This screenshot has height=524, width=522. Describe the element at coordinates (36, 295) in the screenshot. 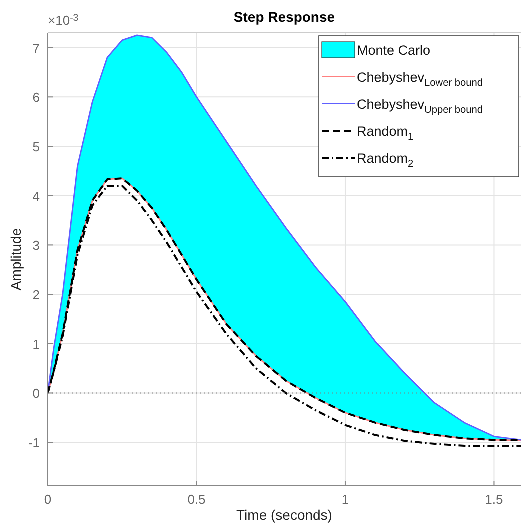

I see `y-tick-label: 2` at that location.